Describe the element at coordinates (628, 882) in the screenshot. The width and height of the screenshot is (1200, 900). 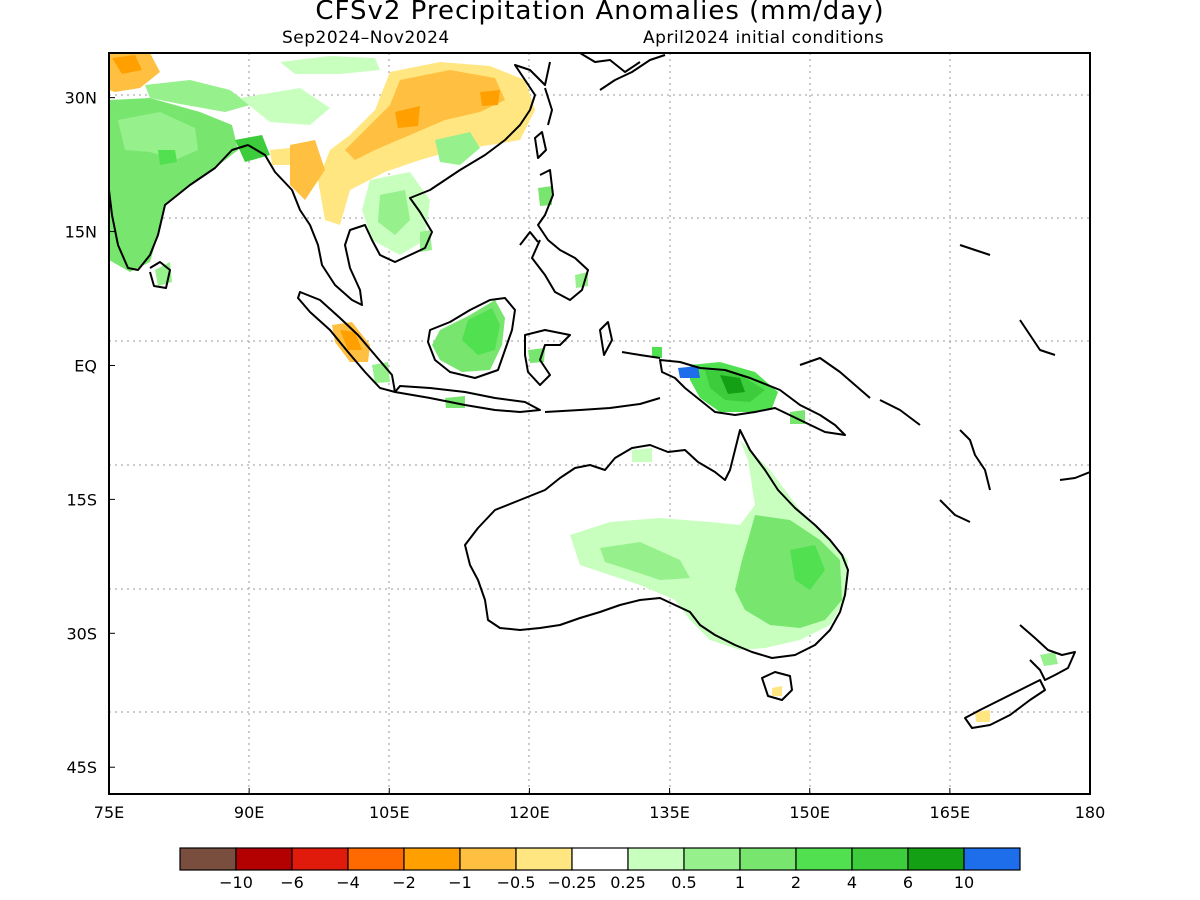
I see `legend-label: 0.25` at that location.